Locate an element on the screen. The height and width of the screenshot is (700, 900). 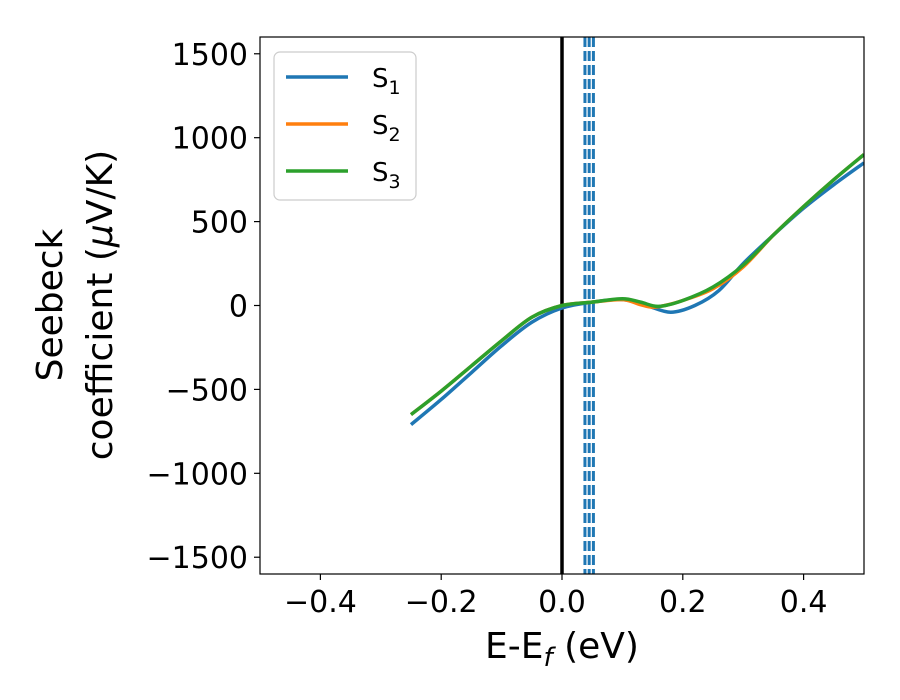
legend-label-s3: S3 is located at coordinates (386, 175).